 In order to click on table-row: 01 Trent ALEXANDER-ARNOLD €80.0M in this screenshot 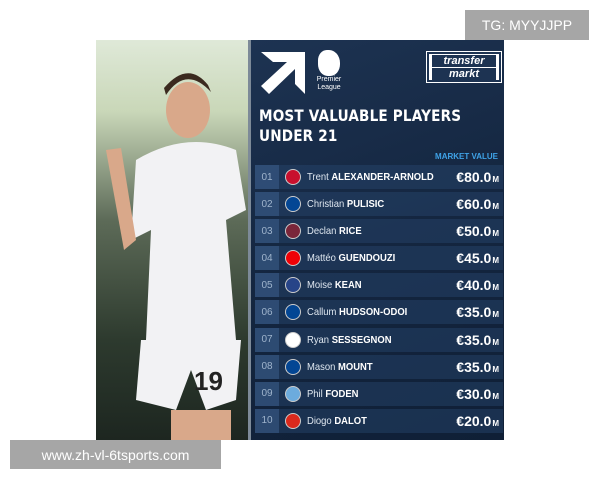, I will do `click(379, 177)`.